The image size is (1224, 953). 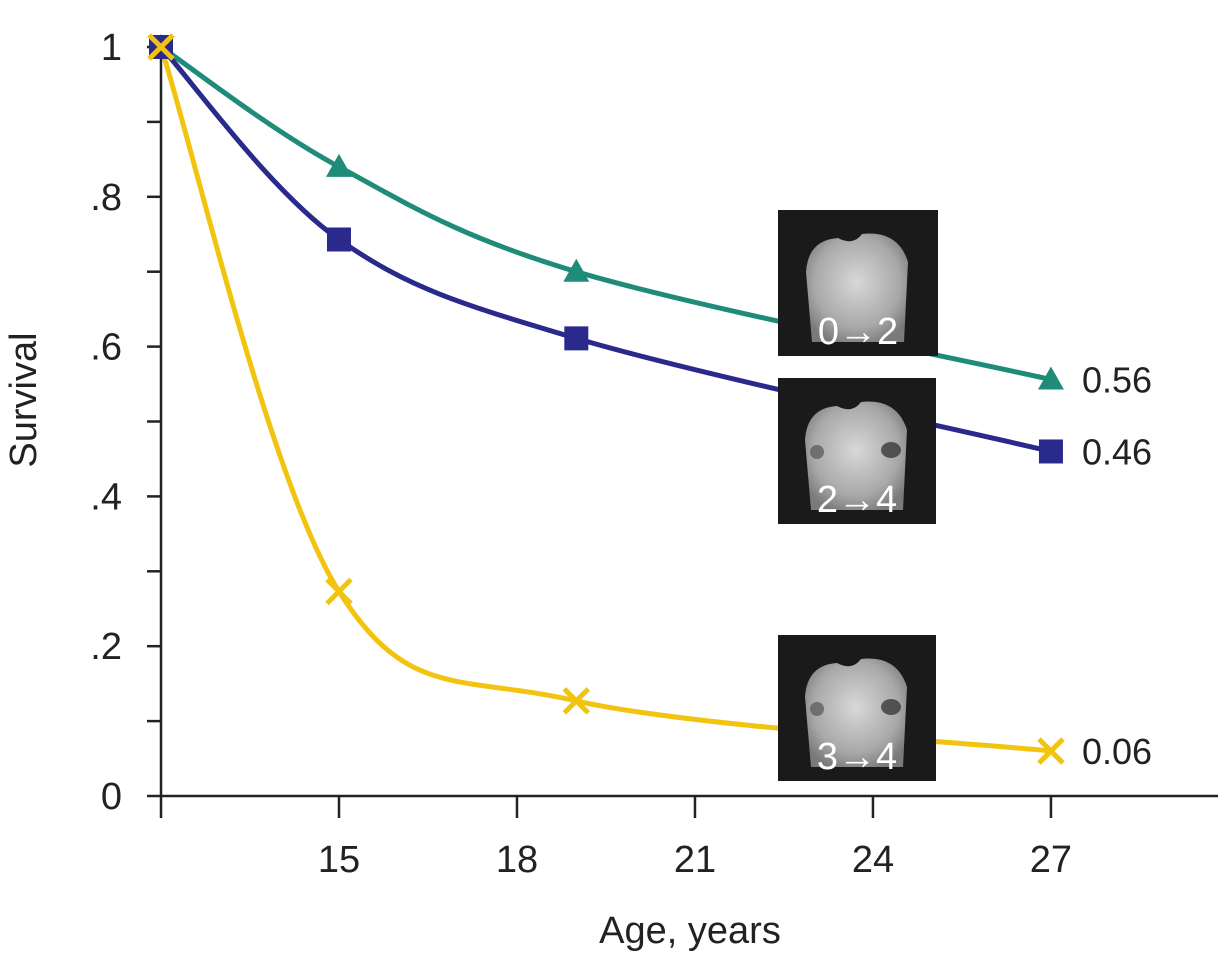 I want to click on end-value-label-1: 0.56, so click(x=1117, y=380).